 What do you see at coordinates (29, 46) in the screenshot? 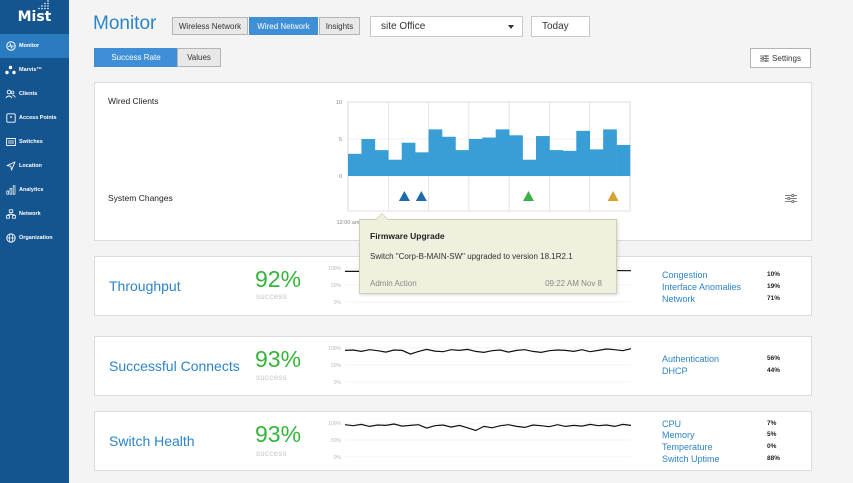
I see `sidebar-item-label: Monitor` at bounding box center [29, 46].